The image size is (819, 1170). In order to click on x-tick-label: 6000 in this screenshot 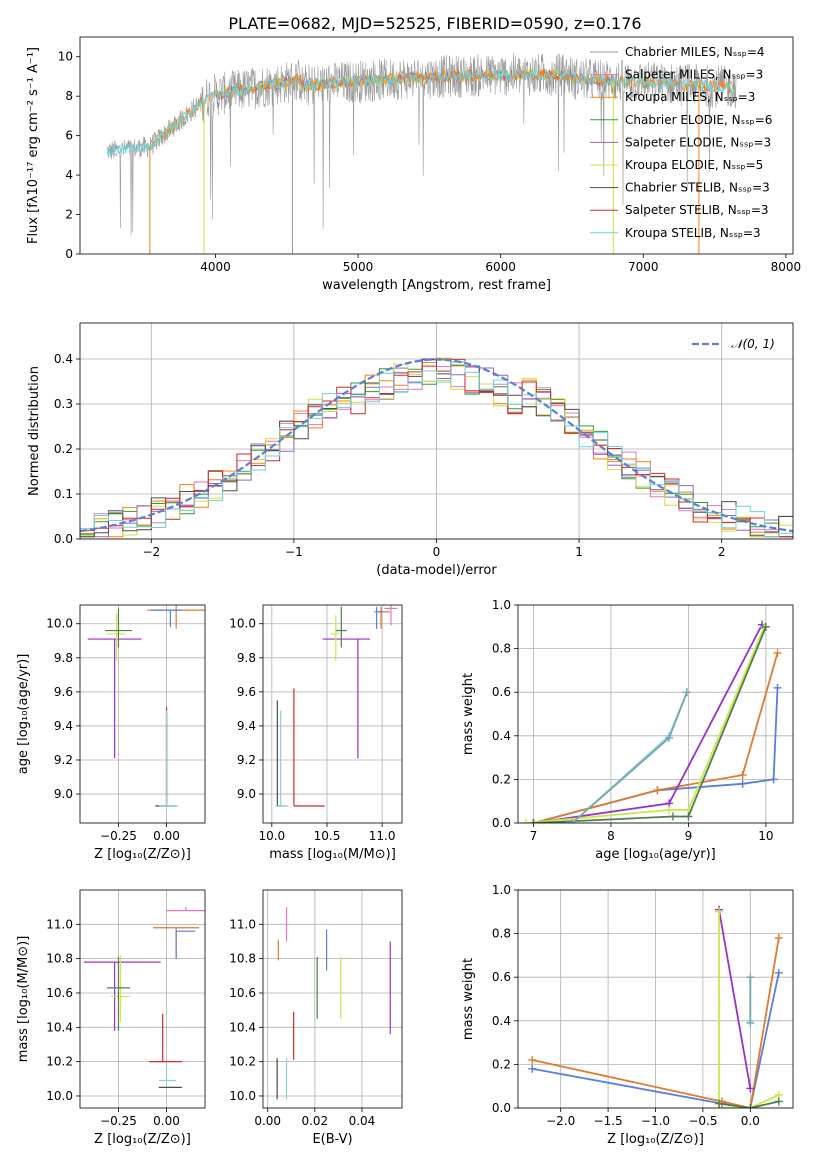, I will do `click(500, 267)`.